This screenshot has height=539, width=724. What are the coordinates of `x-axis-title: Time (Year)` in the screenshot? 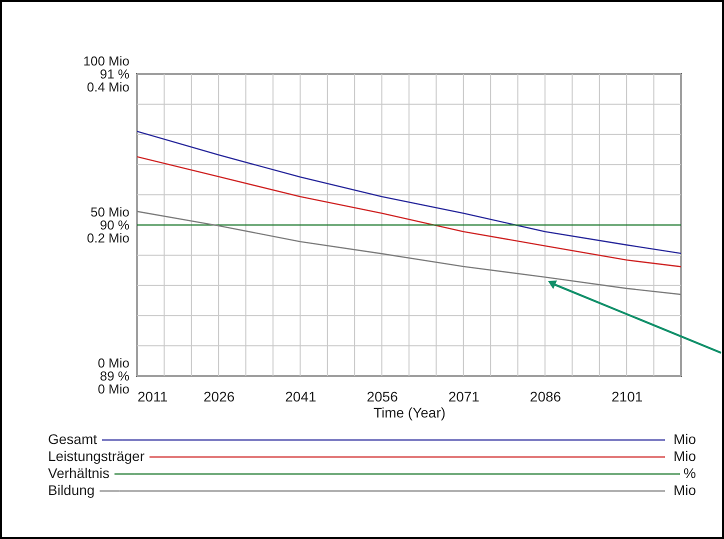 It's located at (409, 412).